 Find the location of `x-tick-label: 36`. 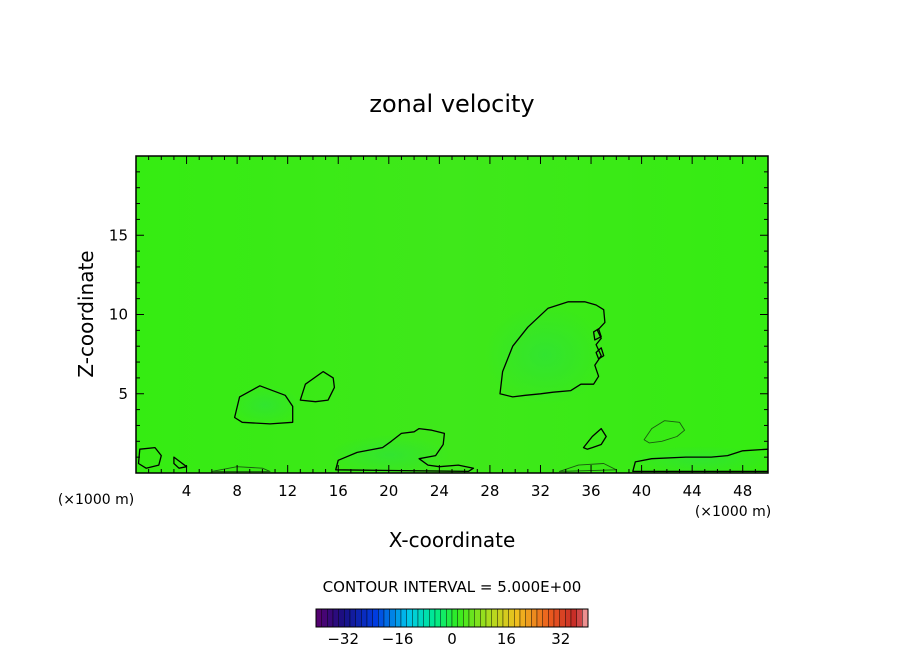

x-tick-label: 36 is located at coordinates (590, 491).